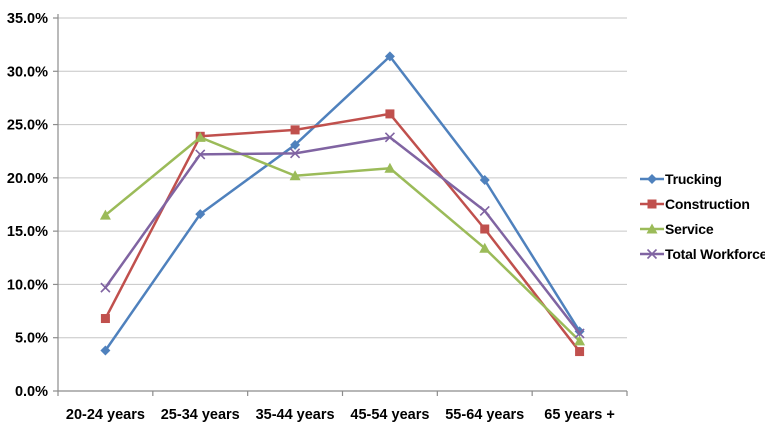 This screenshot has height=429, width=765. What do you see at coordinates (31, 339) in the screenshot?
I see `y-axis-label: 5.0%` at bounding box center [31, 339].